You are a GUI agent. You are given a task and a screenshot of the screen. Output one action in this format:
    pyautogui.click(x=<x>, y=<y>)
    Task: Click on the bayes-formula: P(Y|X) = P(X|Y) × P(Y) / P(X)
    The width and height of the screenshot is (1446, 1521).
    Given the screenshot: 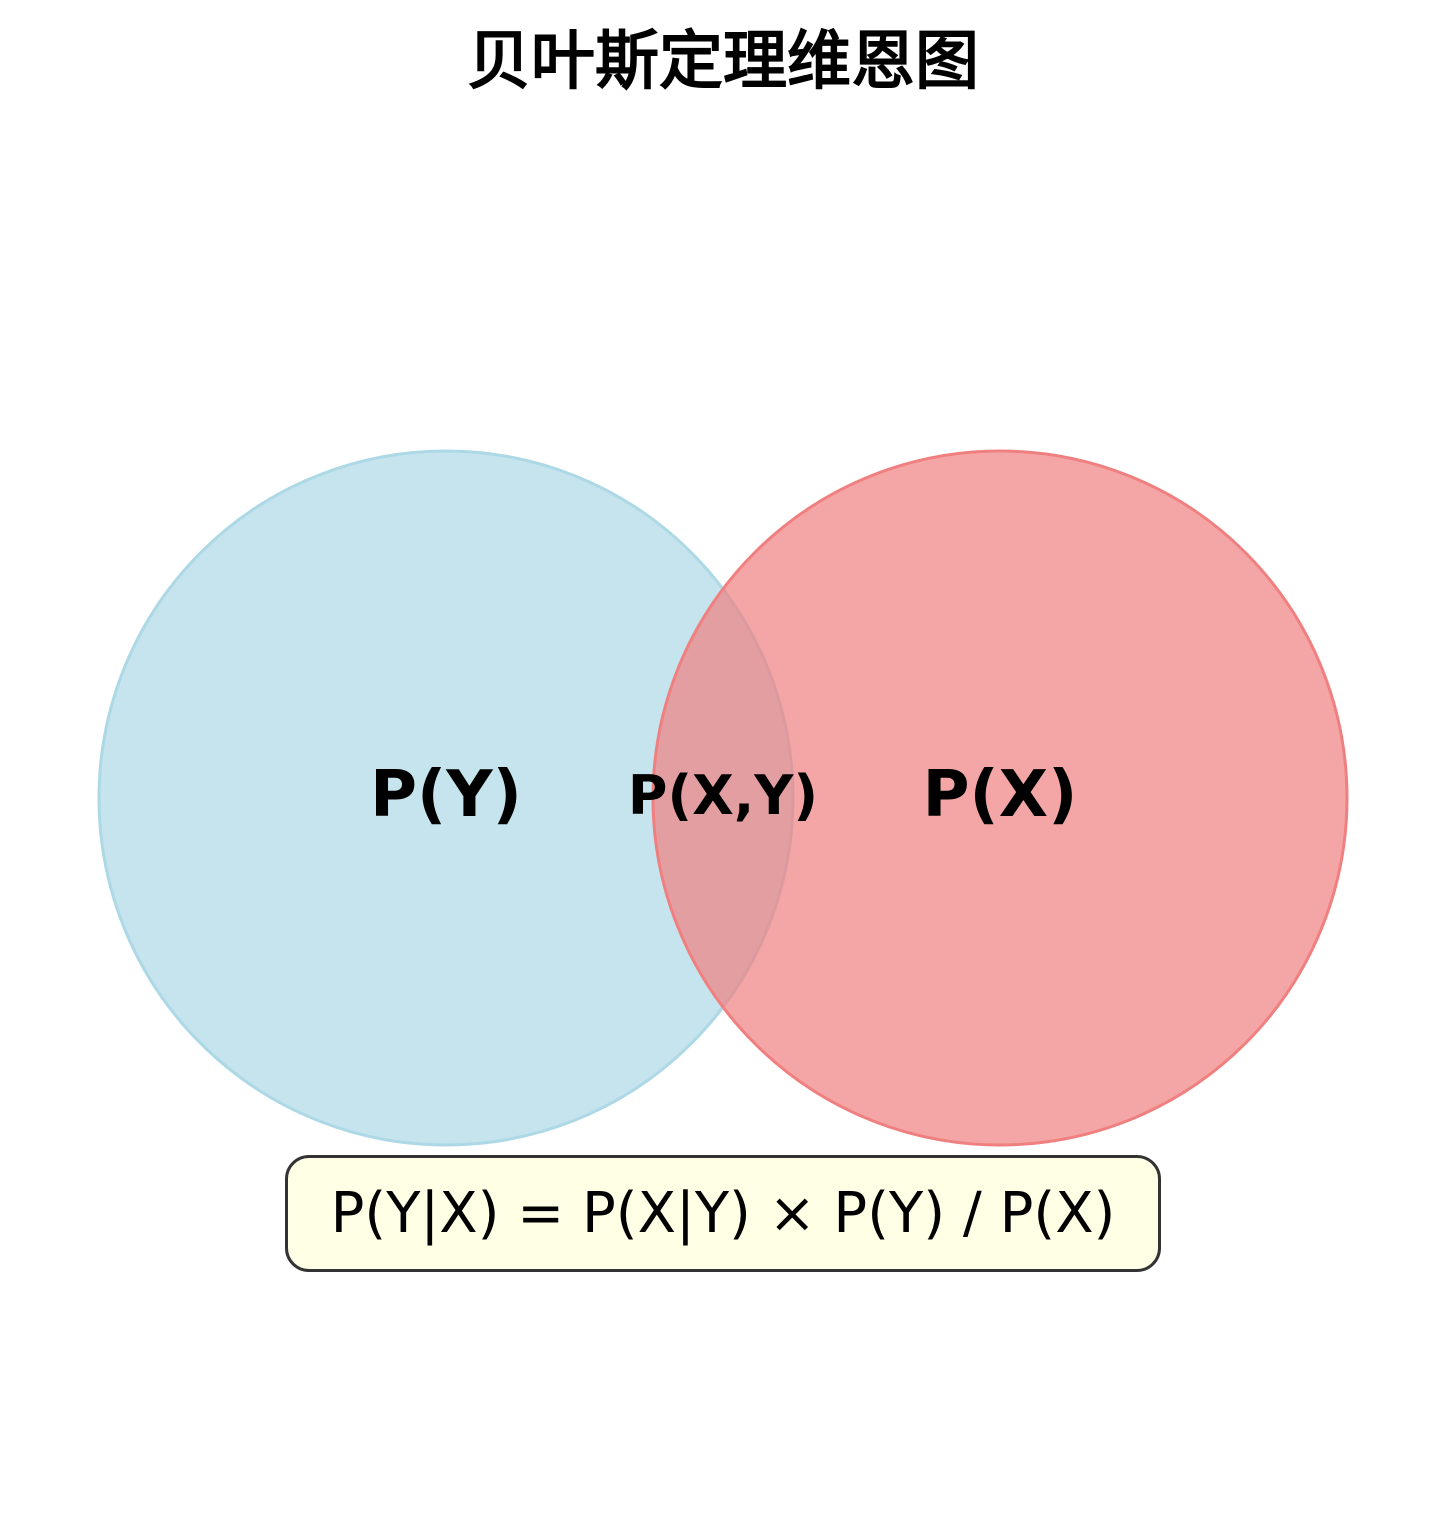 What is the action you would take?
    pyautogui.click(x=723, y=1213)
    